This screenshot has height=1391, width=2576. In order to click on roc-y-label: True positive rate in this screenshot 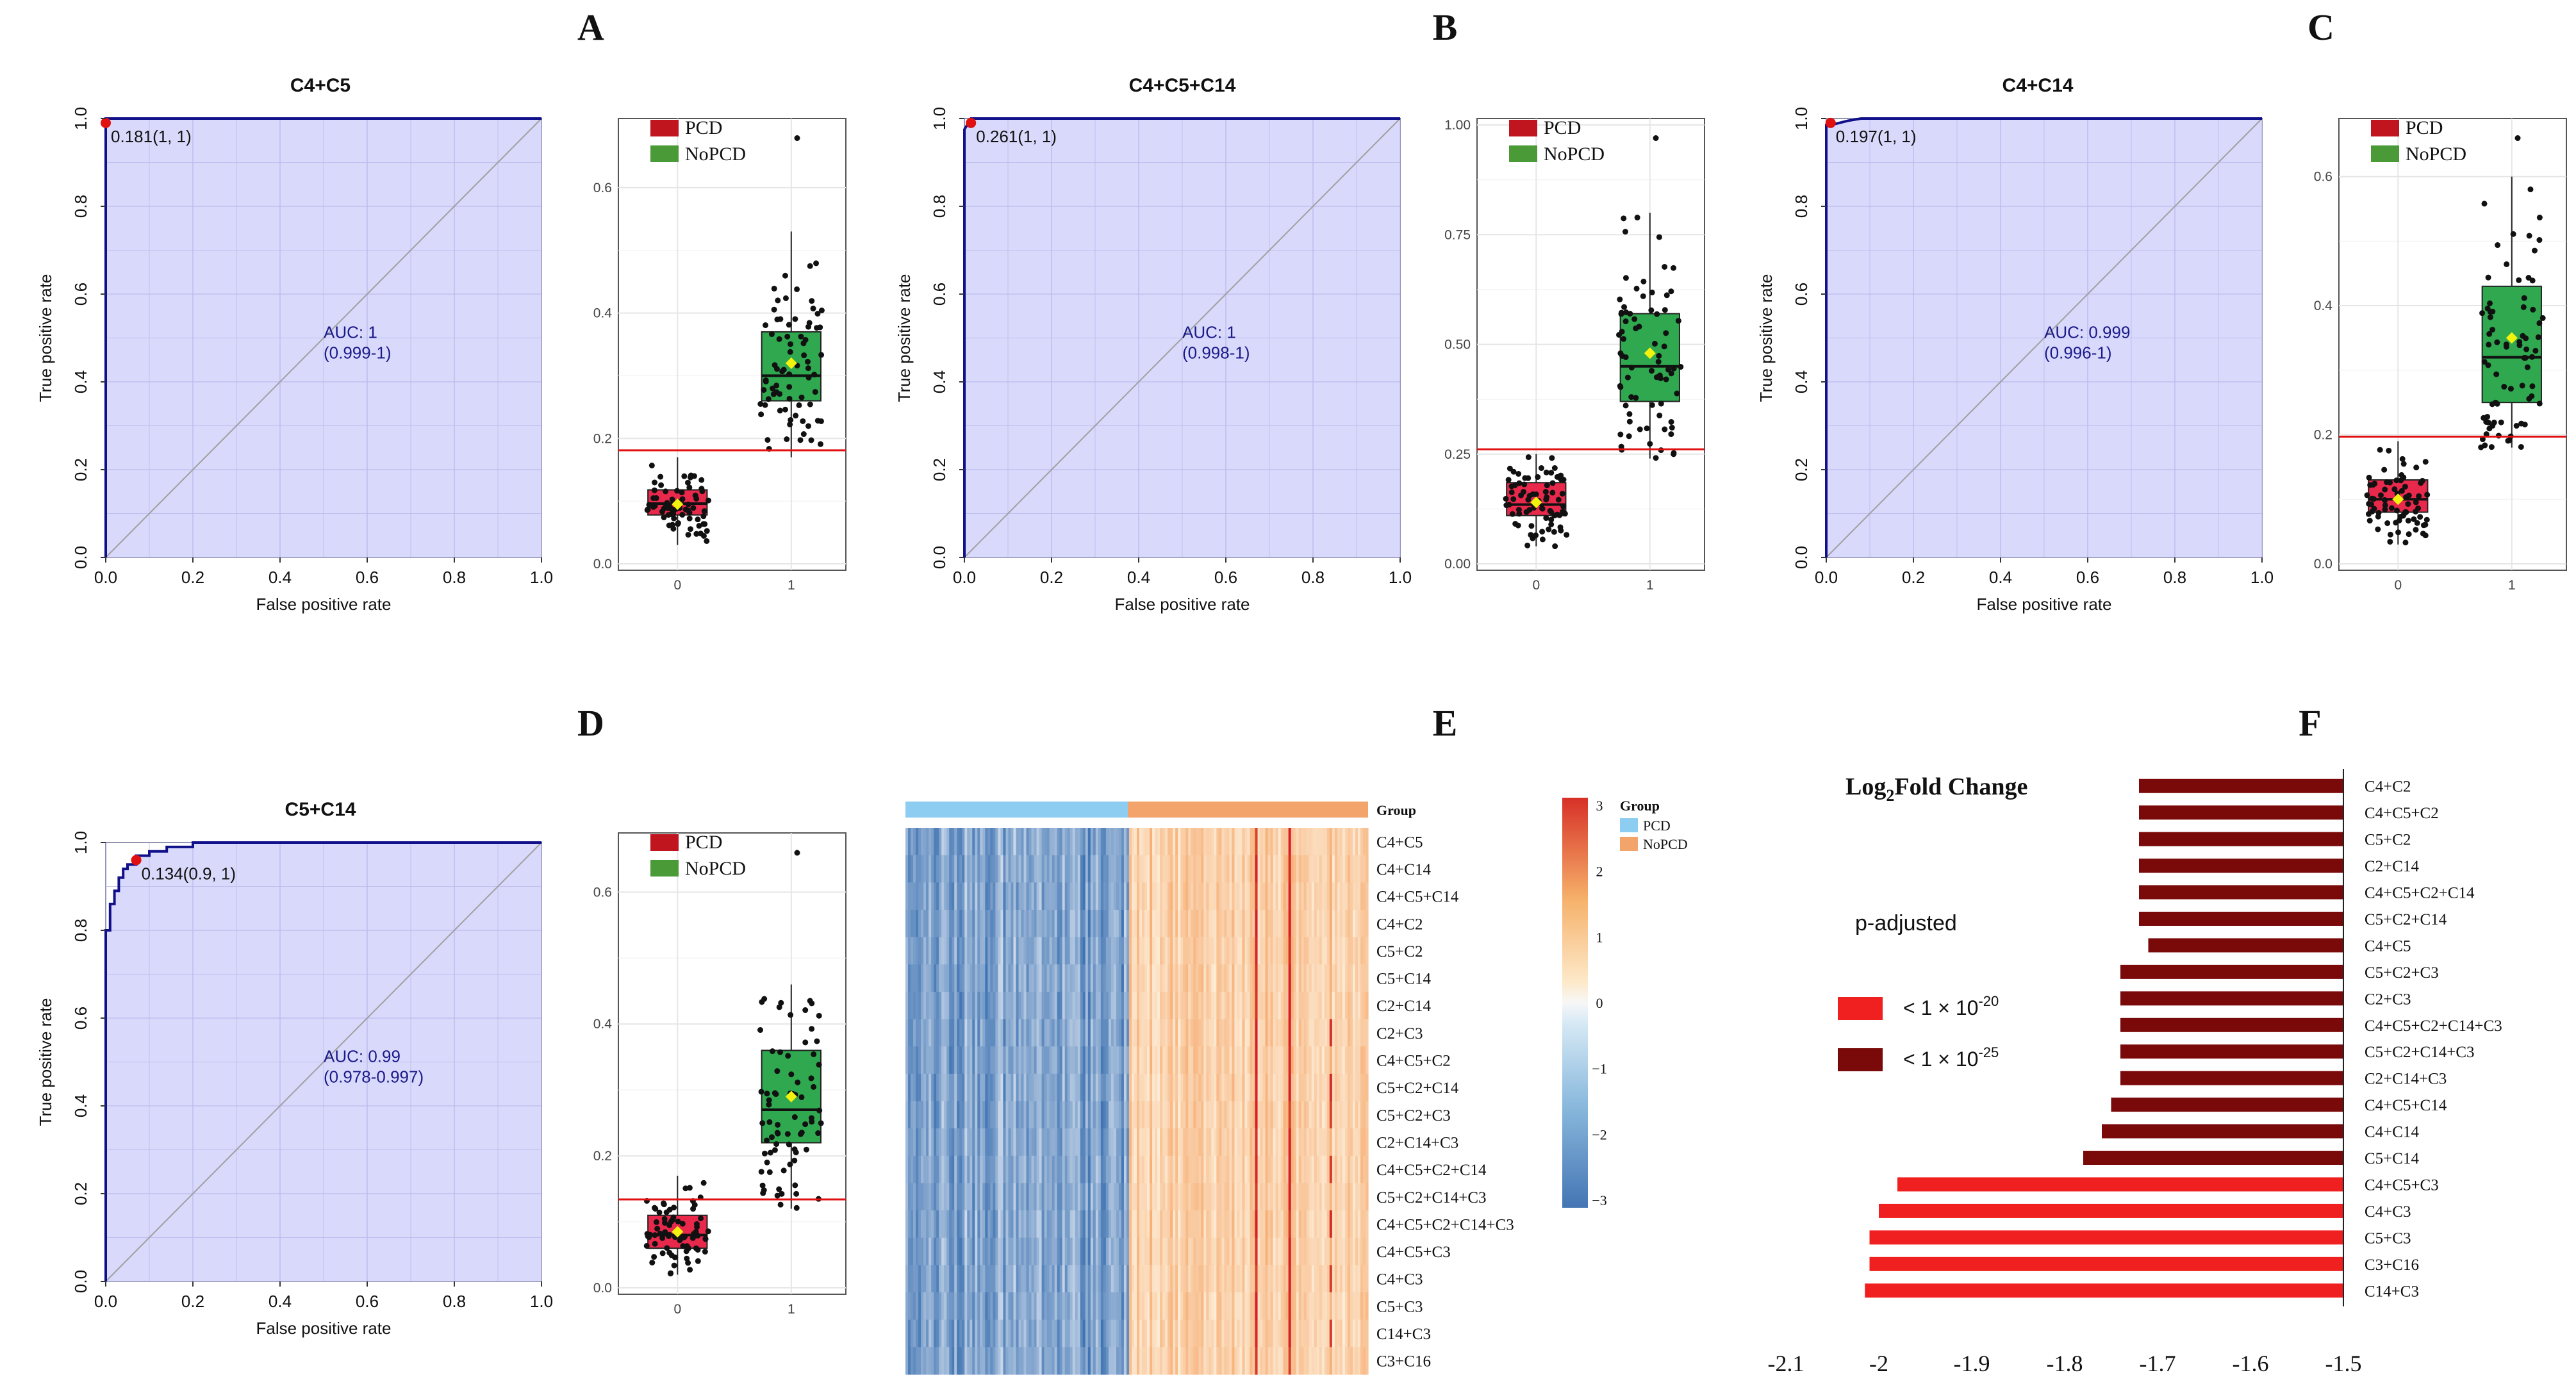, I will do `click(45, 338)`.